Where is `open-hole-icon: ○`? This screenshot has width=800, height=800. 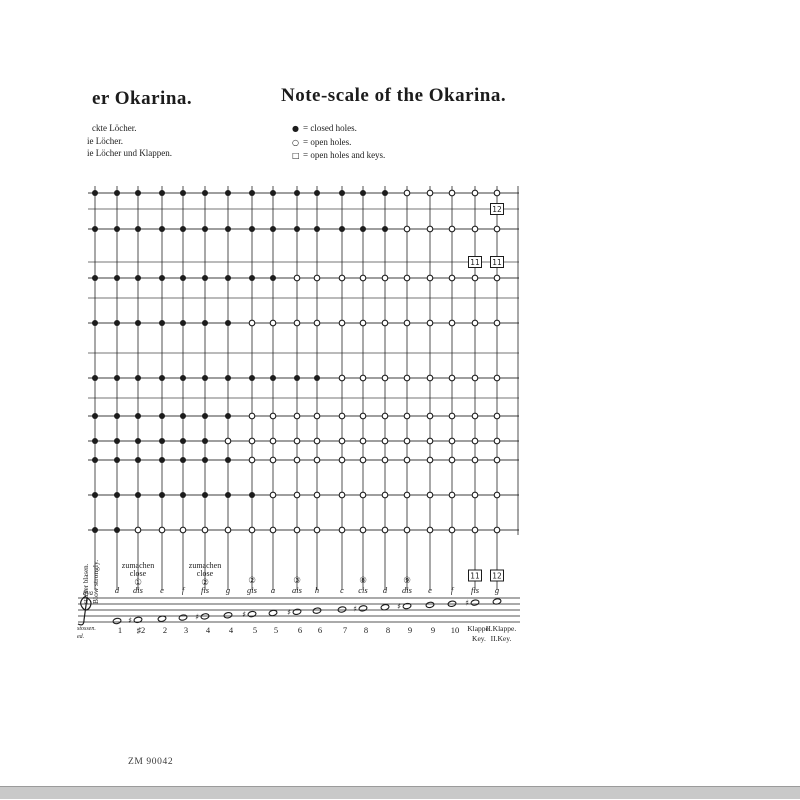 open-hole-icon: ○ is located at coordinates (295, 142).